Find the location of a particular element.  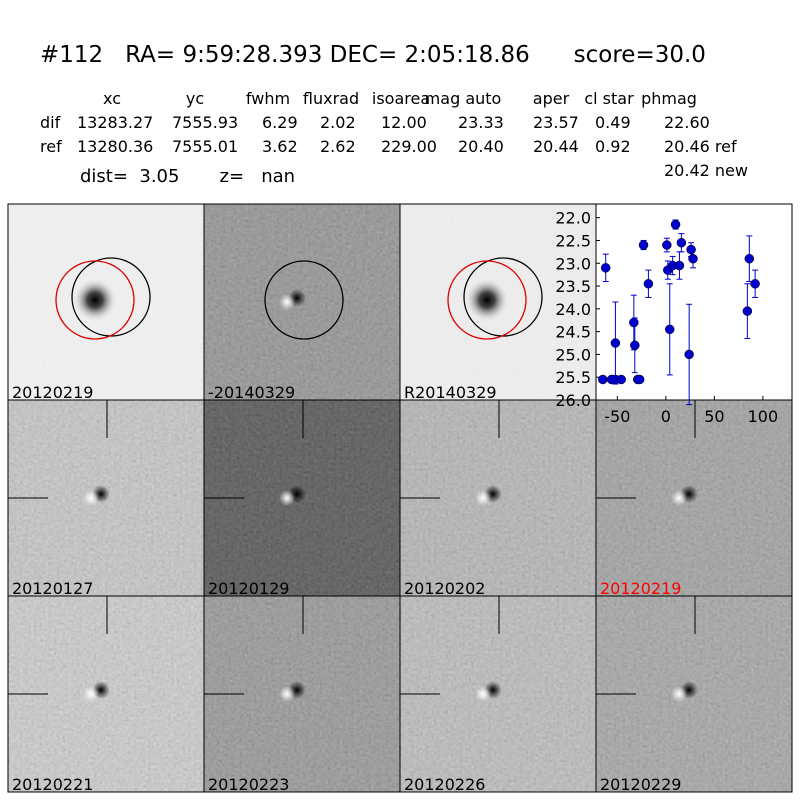

dist-line: dist= 3.05 z= nan is located at coordinates (188, 176).